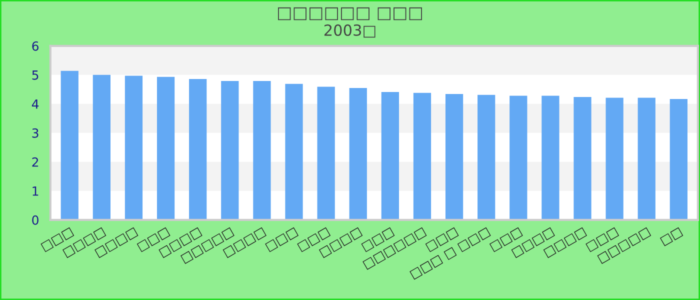 The image size is (700, 300). What do you see at coordinates (35, 133) in the screenshot?
I see `y-tick-label: 3` at bounding box center [35, 133].